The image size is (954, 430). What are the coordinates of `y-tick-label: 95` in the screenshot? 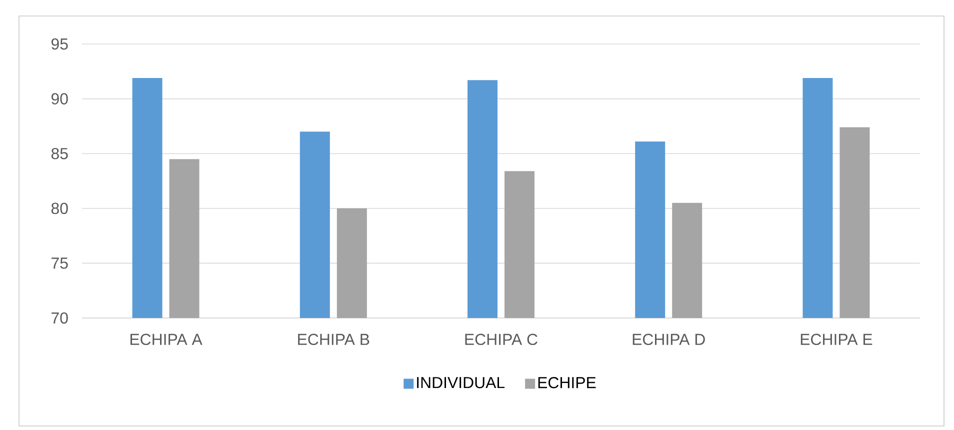 It's located at (60, 44).